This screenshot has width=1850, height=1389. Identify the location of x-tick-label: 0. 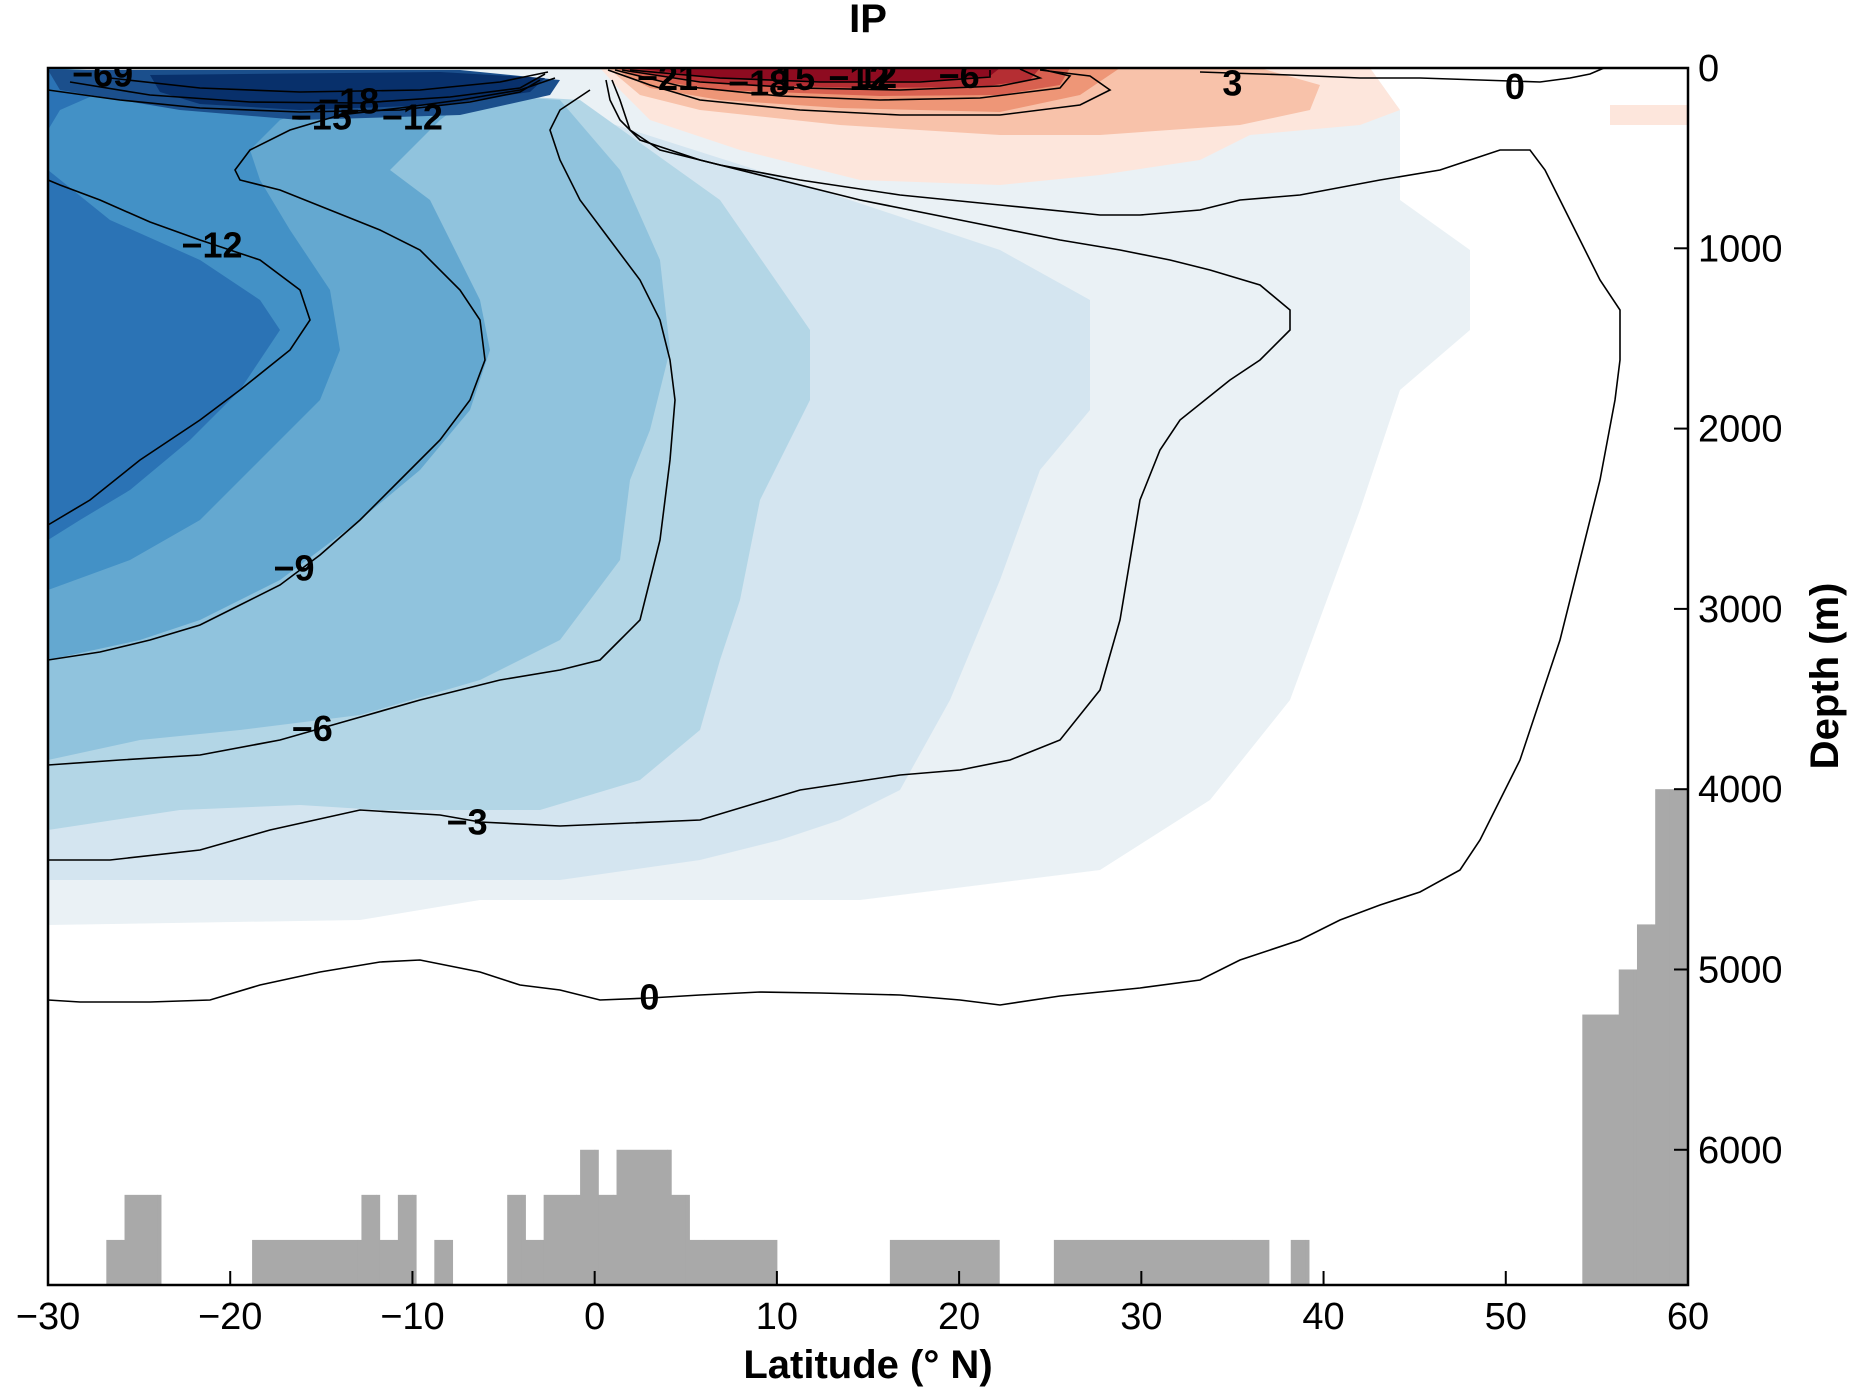
(594, 1317).